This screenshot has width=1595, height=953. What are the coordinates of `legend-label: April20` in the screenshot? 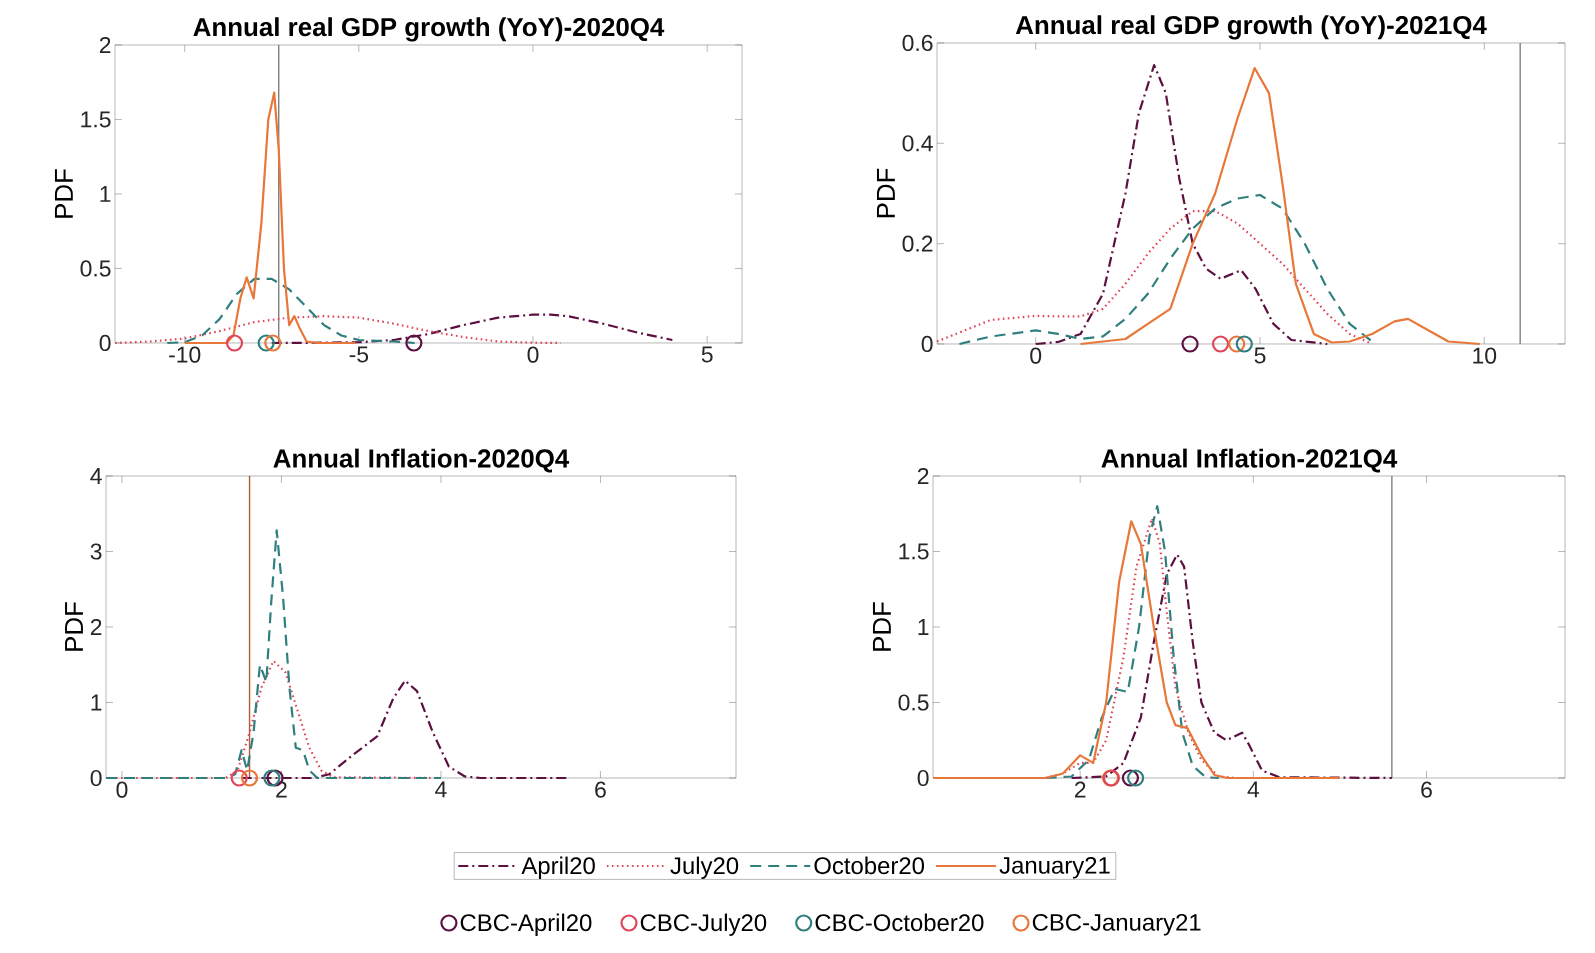 It's located at (558, 867).